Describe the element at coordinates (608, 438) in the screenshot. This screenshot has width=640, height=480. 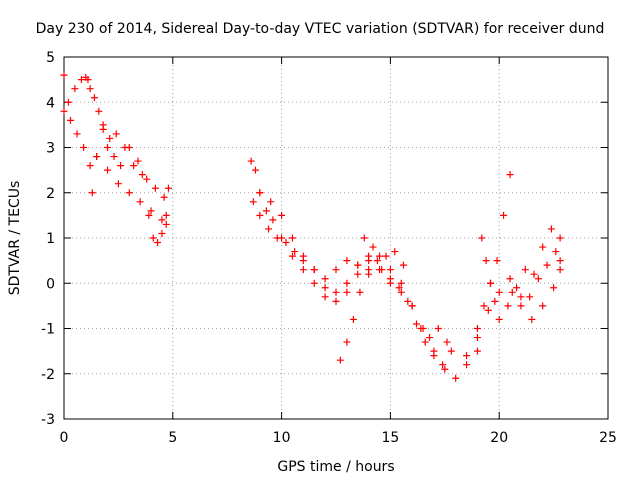
I see `x-tick-label: 25` at that location.